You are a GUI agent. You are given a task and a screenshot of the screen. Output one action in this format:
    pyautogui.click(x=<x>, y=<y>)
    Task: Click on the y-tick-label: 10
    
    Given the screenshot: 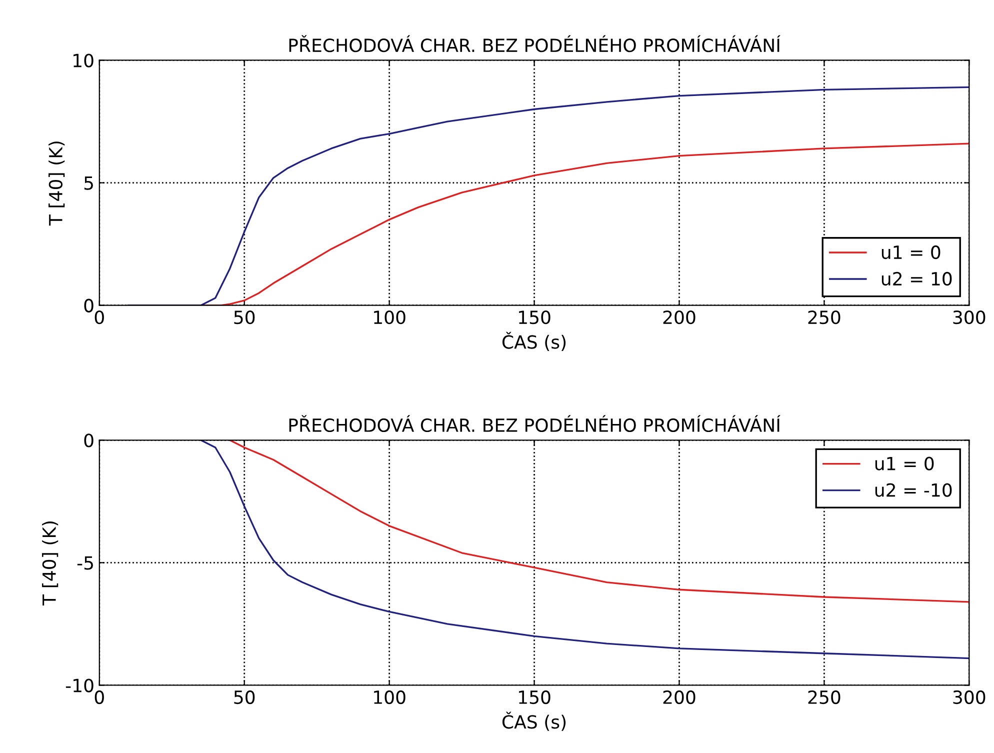 What is the action you would take?
    pyautogui.click(x=84, y=61)
    